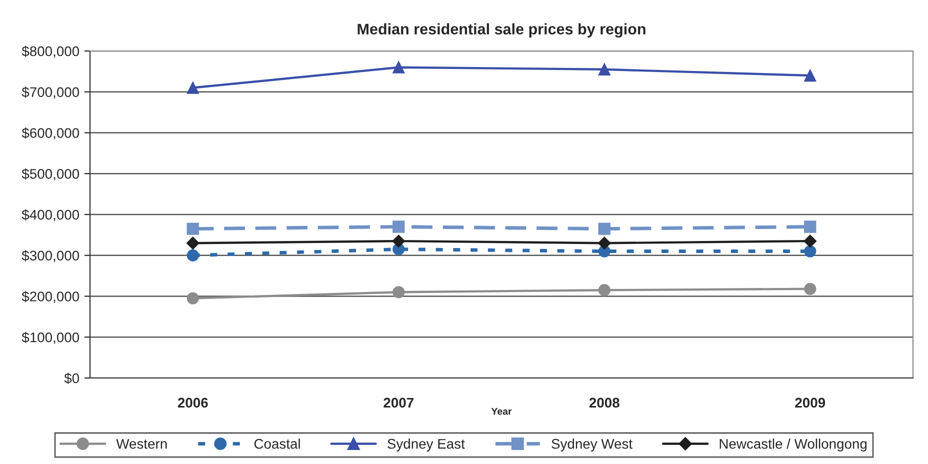 The image size is (928, 464). What do you see at coordinates (810, 403) in the screenshot?
I see `x-tick-label: 2009` at bounding box center [810, 403].